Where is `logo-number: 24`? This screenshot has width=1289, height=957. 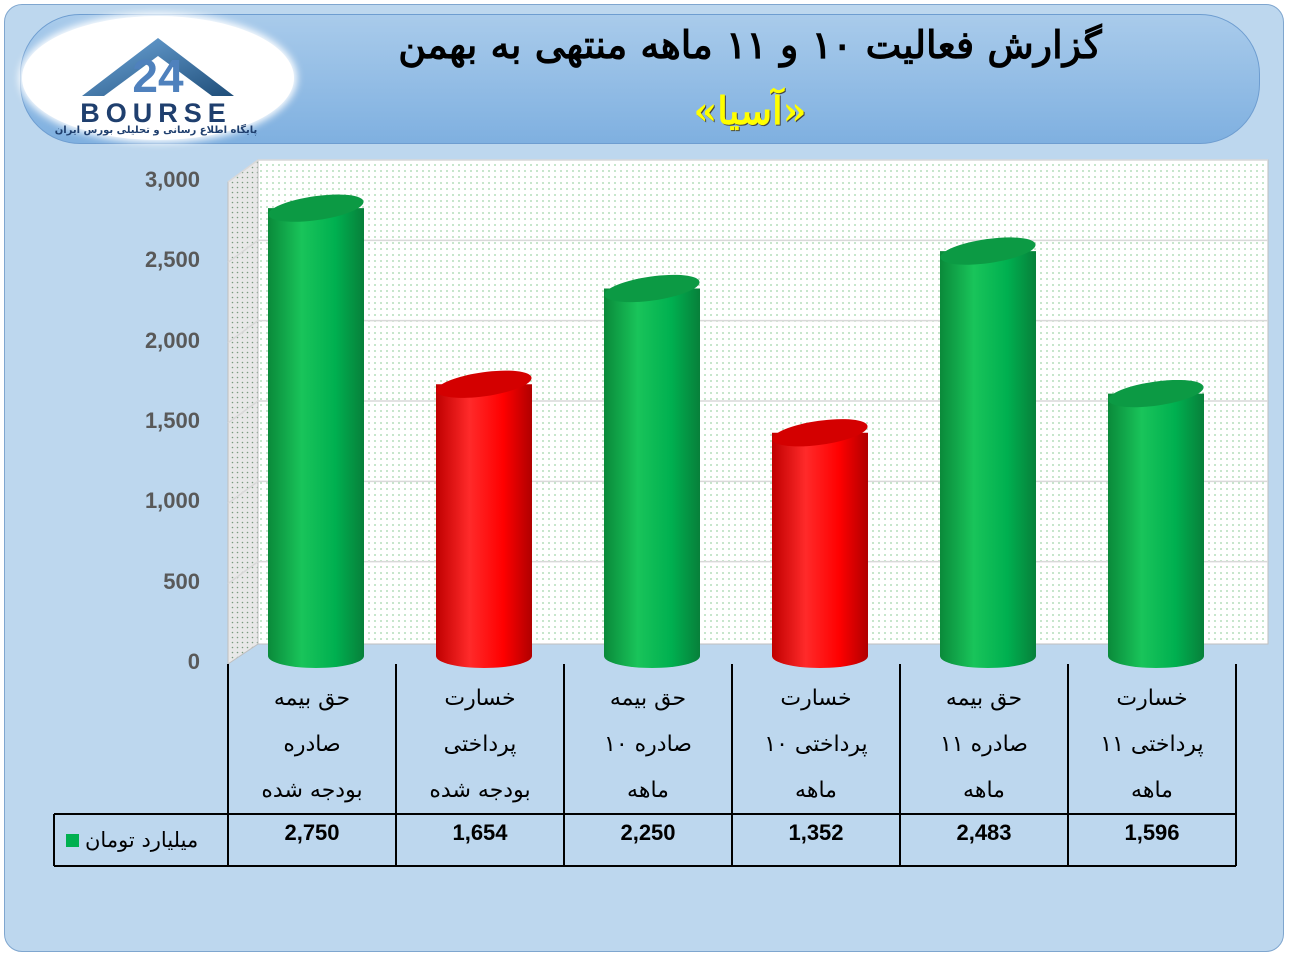
logo-number: 24 is located at coordinates (158, 76).